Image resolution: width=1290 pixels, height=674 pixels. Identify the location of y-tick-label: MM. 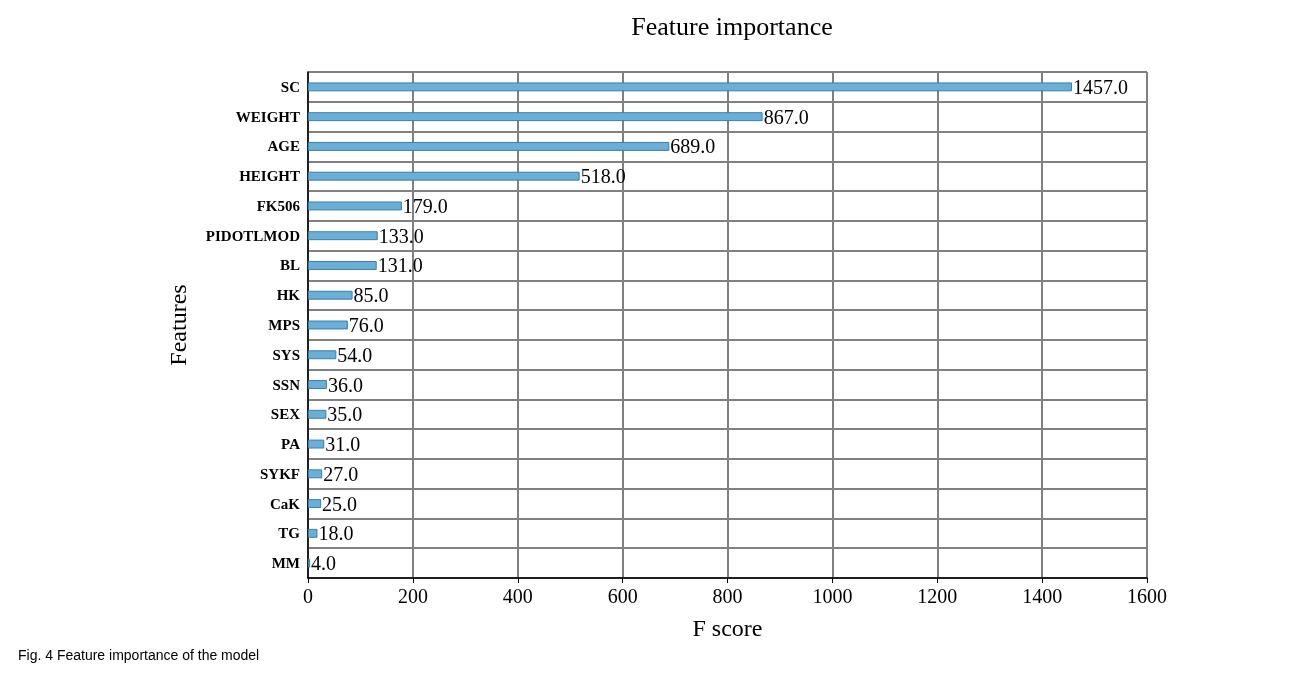
(285, 563).